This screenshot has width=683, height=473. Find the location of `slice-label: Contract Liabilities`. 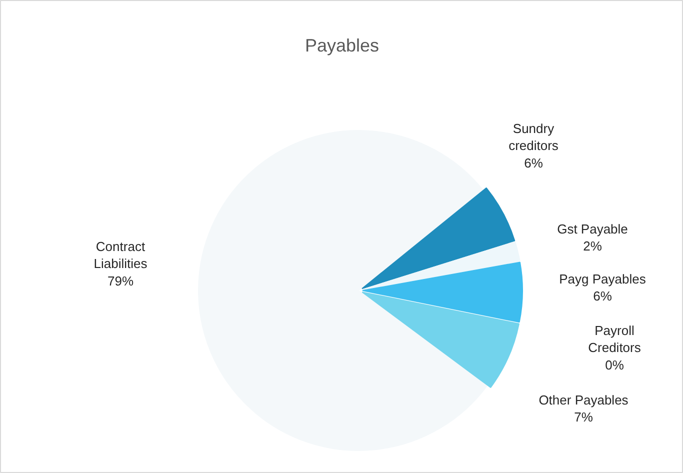

slice-label: Contract Liabilities is located at coordinates (121, 254).